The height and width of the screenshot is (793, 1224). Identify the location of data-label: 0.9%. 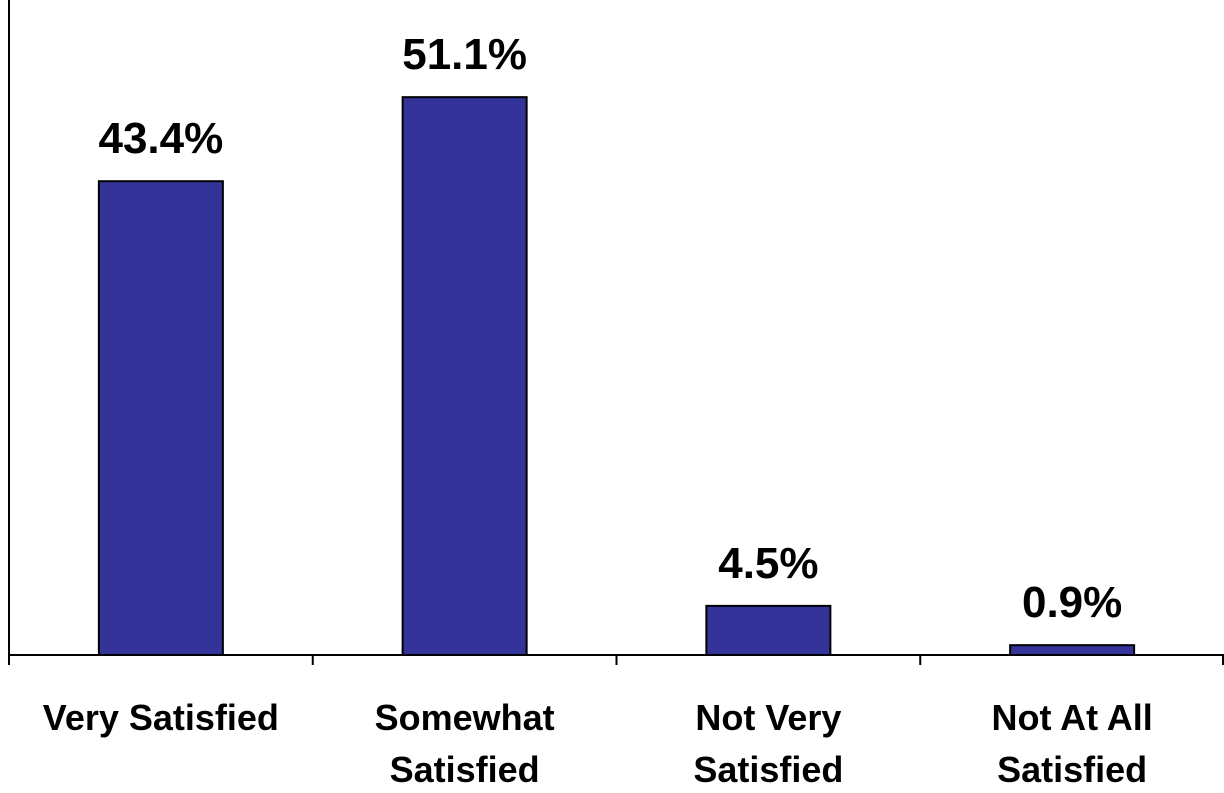
(1072, 602).